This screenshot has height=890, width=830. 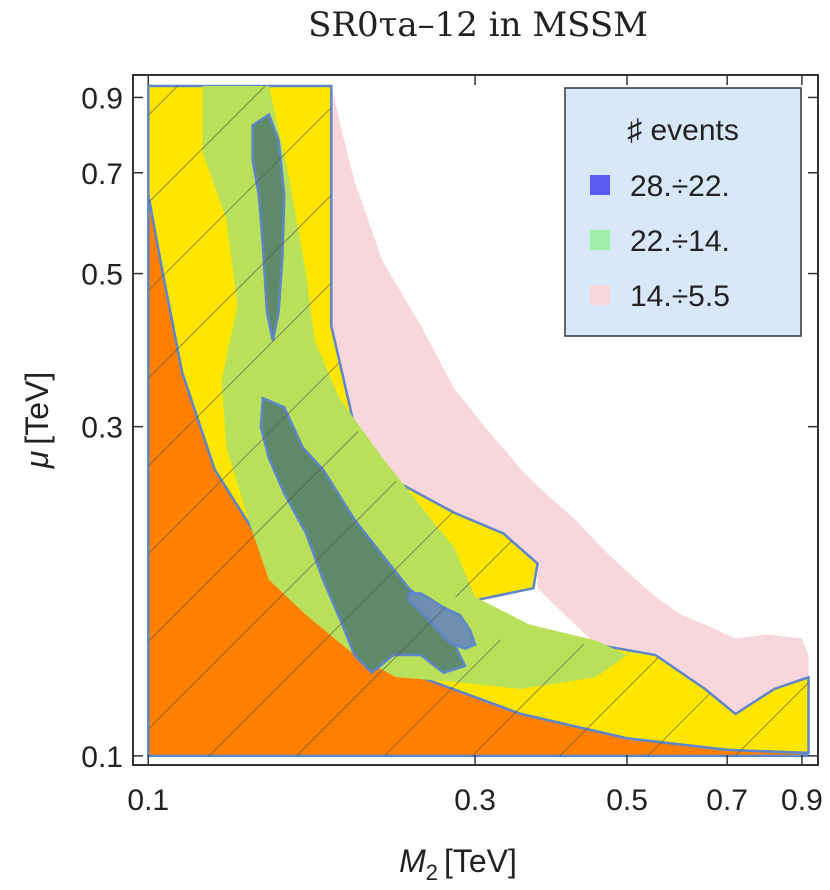 I want to click on legend-label-14-5-5: 14.÷5.5, so click(x=680, y=296).